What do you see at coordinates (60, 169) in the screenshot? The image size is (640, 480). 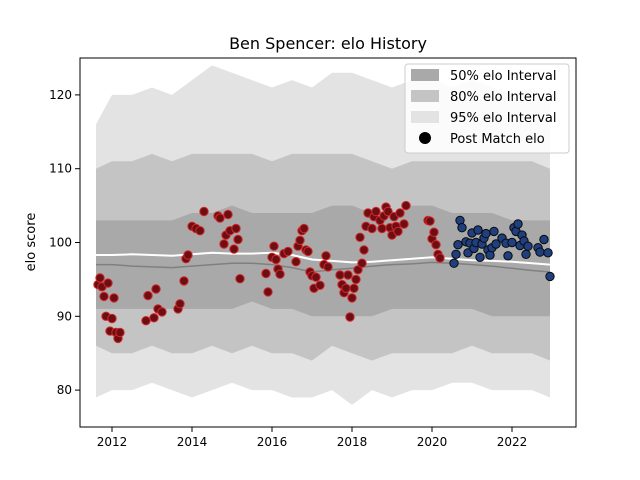 I see `y-tick-label: 110` at bounding box center [60, 169].